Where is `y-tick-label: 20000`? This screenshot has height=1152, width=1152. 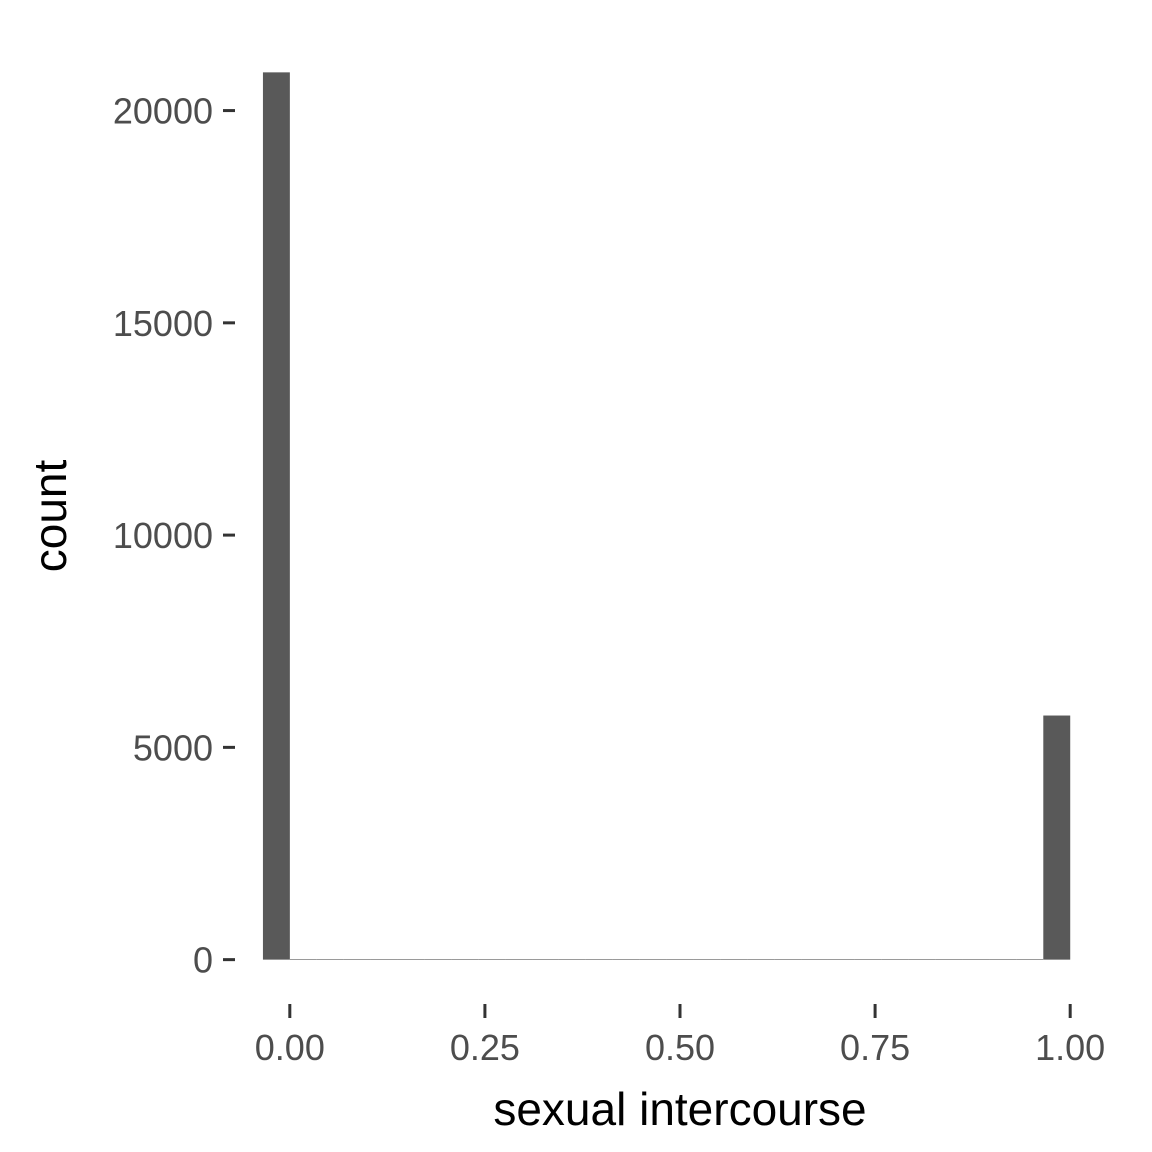 y-tick-label: 20000 is located at coordinates (163, 111).